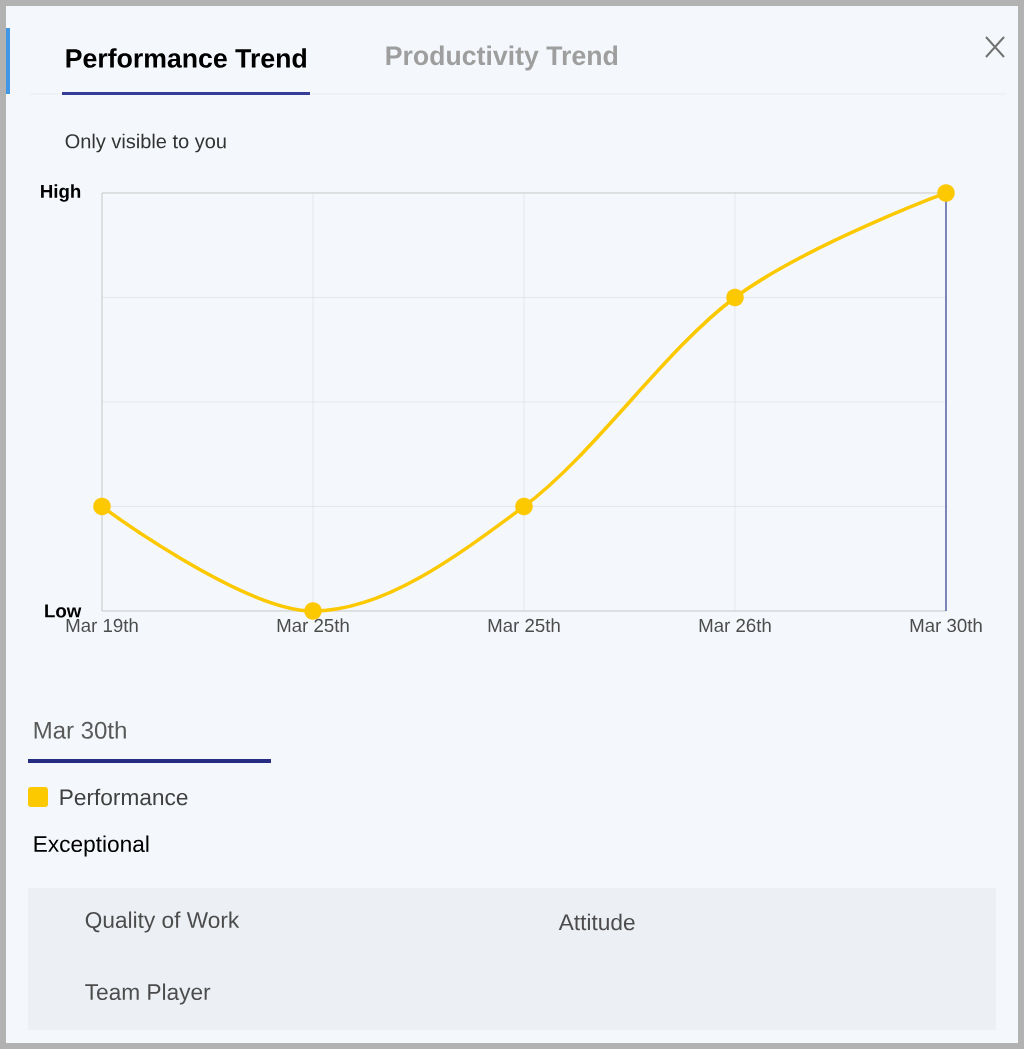 This screenshot has width=1024, height=1049. I want to click on x-tick-label: Mar 19th, so click(102, 625).